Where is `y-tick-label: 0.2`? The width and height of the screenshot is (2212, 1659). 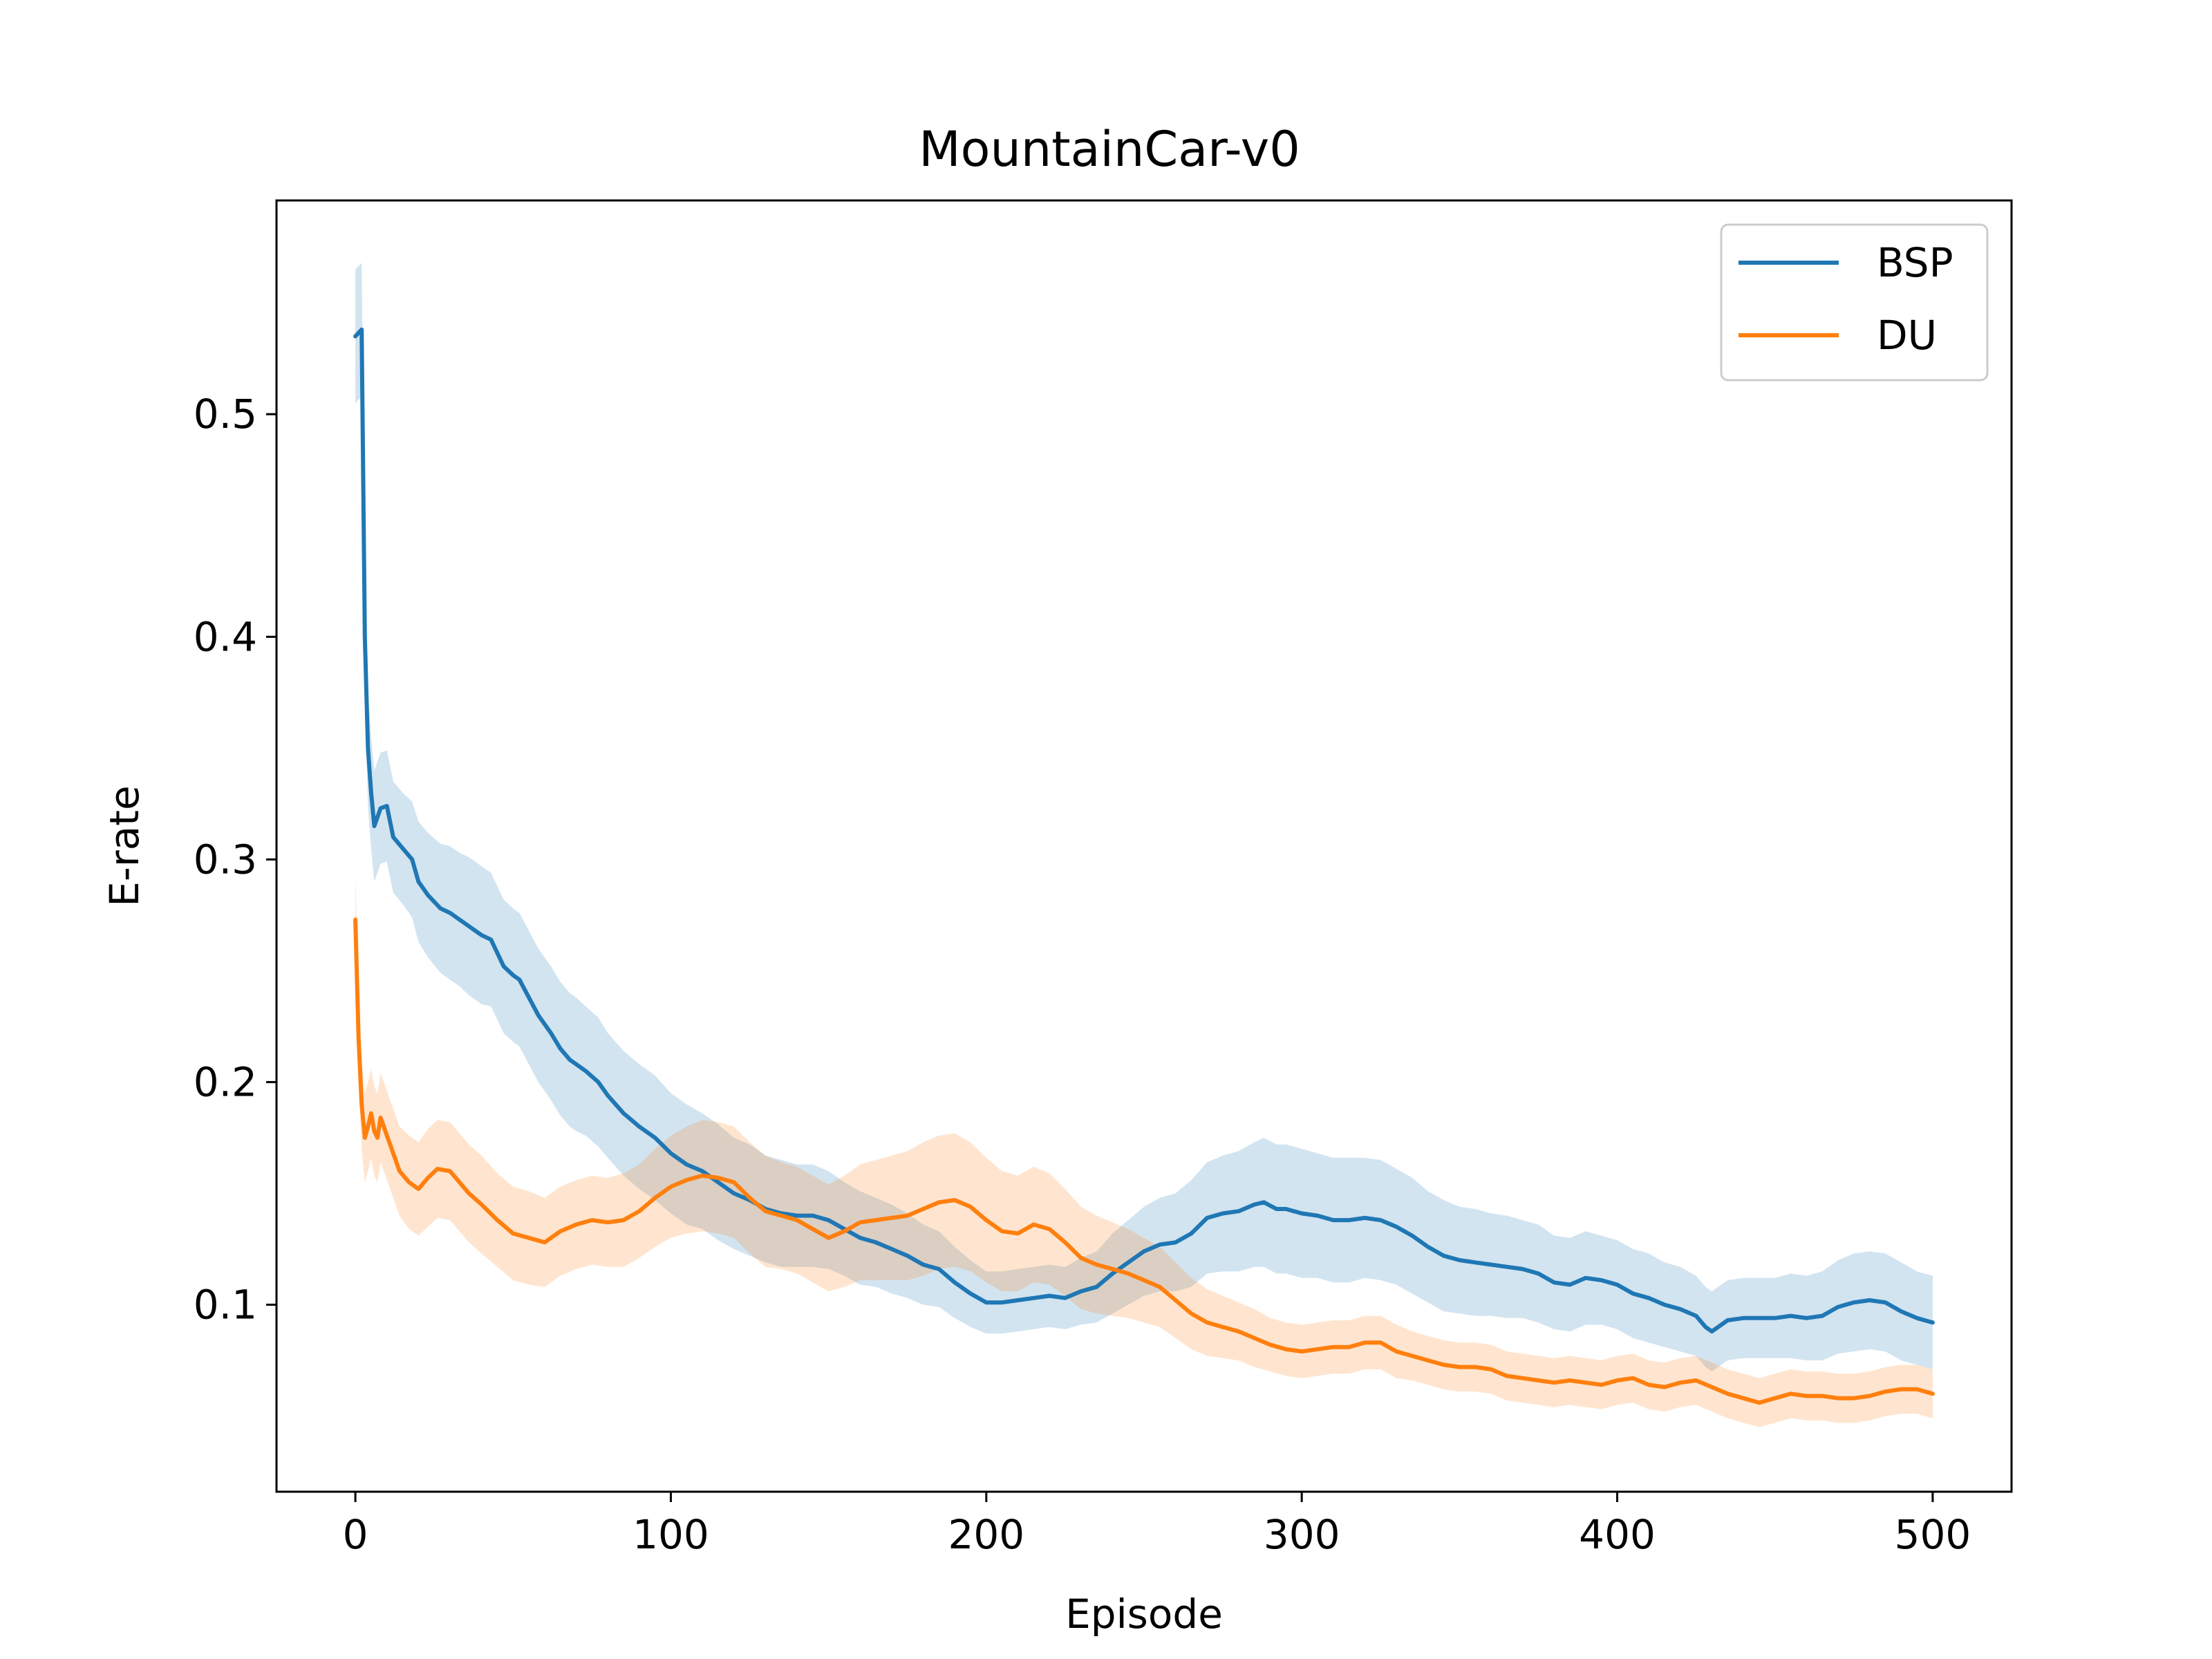
y-tick-label: 0.2 is located at coordinates (225, 1081).